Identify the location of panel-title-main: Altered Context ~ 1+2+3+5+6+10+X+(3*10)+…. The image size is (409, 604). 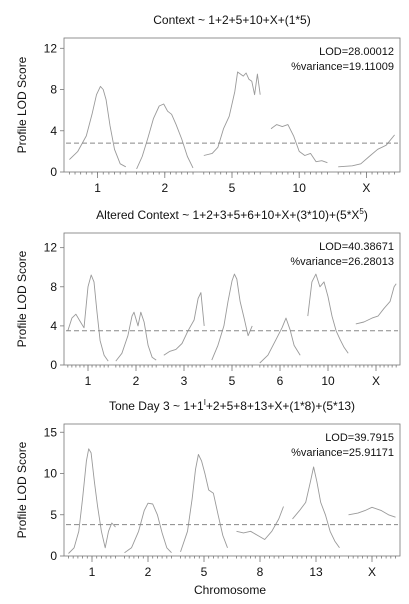
(227, 215).